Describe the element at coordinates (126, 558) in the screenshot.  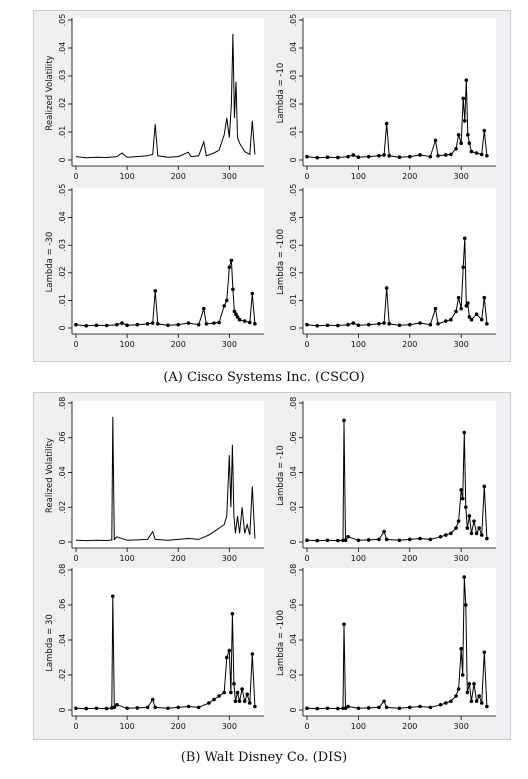
I see `x-tick-label-4-1: 100` at that location.